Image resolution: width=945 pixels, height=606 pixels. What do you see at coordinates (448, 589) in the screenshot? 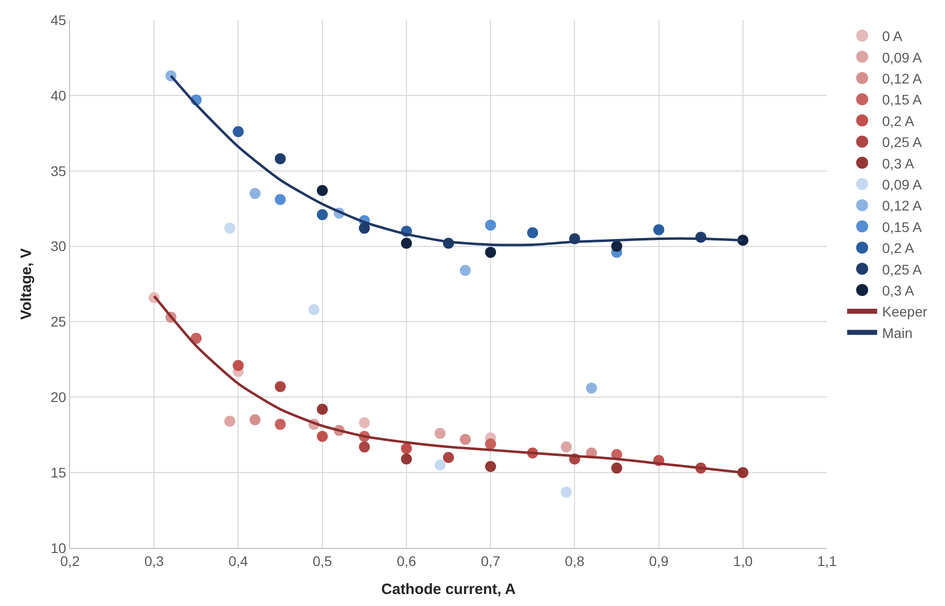
I see `x-axis-title: Cathode current, A` at bounding box center [448, 589].